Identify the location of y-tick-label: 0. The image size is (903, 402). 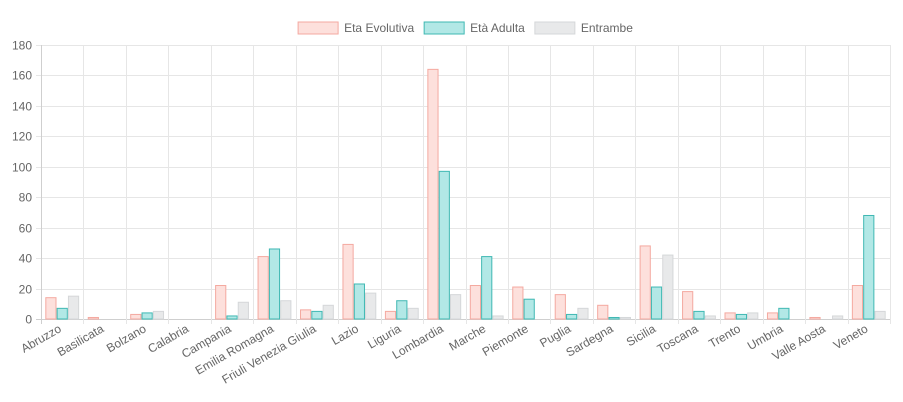
(28, 320).